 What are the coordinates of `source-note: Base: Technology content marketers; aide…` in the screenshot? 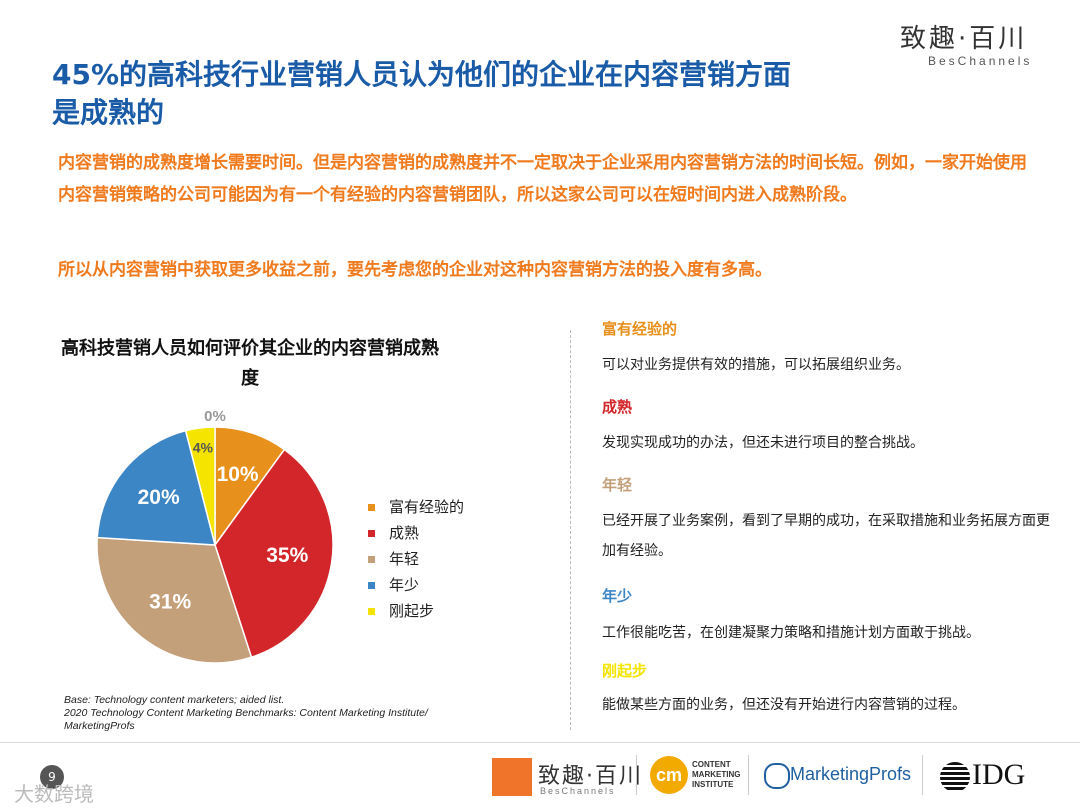 It's located at (246, 713).